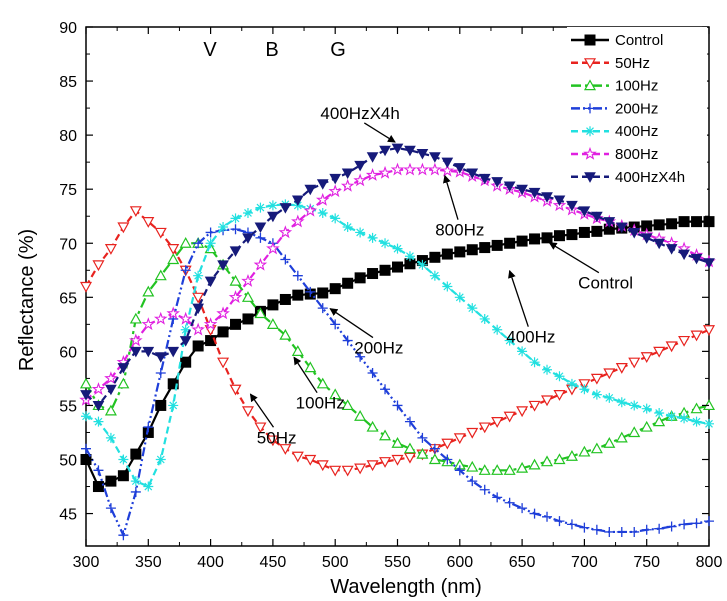 The width and height of the screenshot is (727, 601). What do you see at coordinates (636, 86) in the screenshot?
I see `legend-label: 100Hz` at bounding box center [636, 86].